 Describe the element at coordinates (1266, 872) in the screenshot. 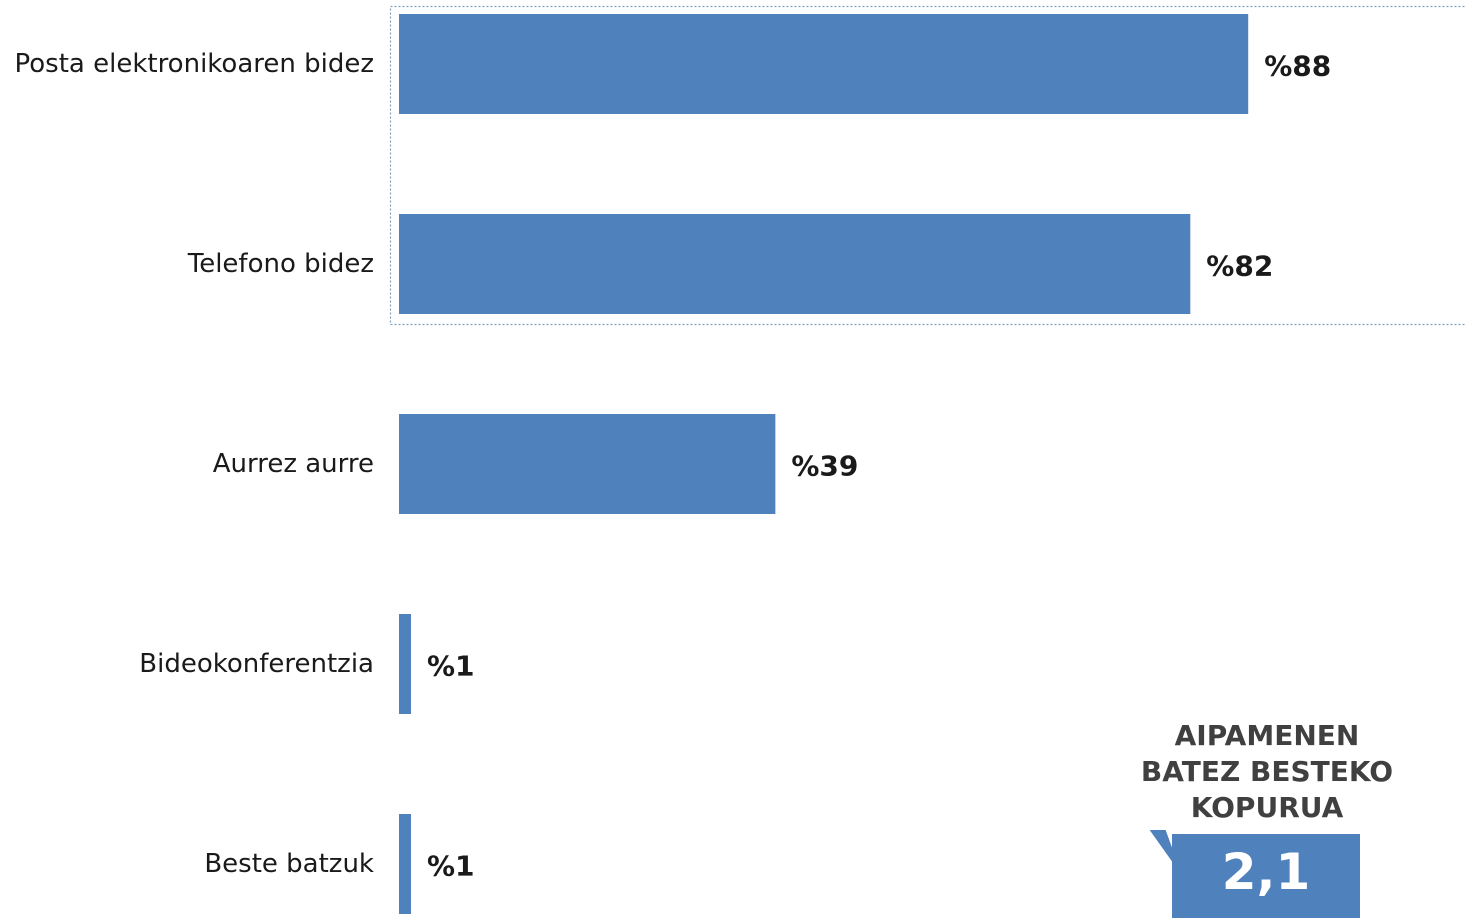

I see `callout-value: 2,1` at that location.